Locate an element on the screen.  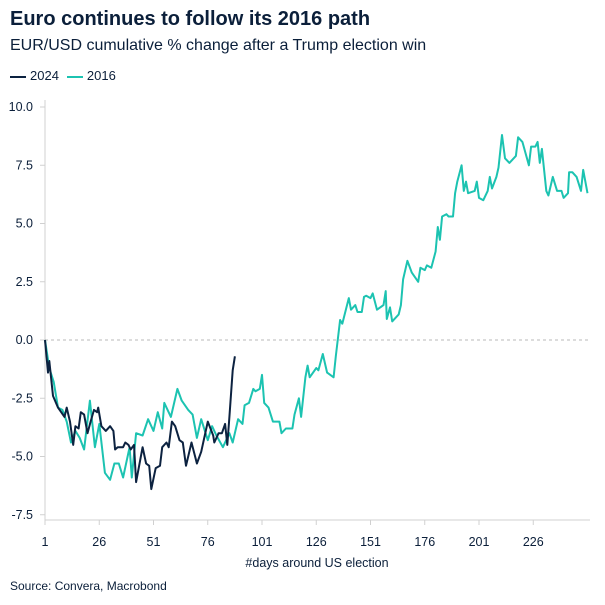
y-tick-label: -2.5 is located at coordinates (22, 398).